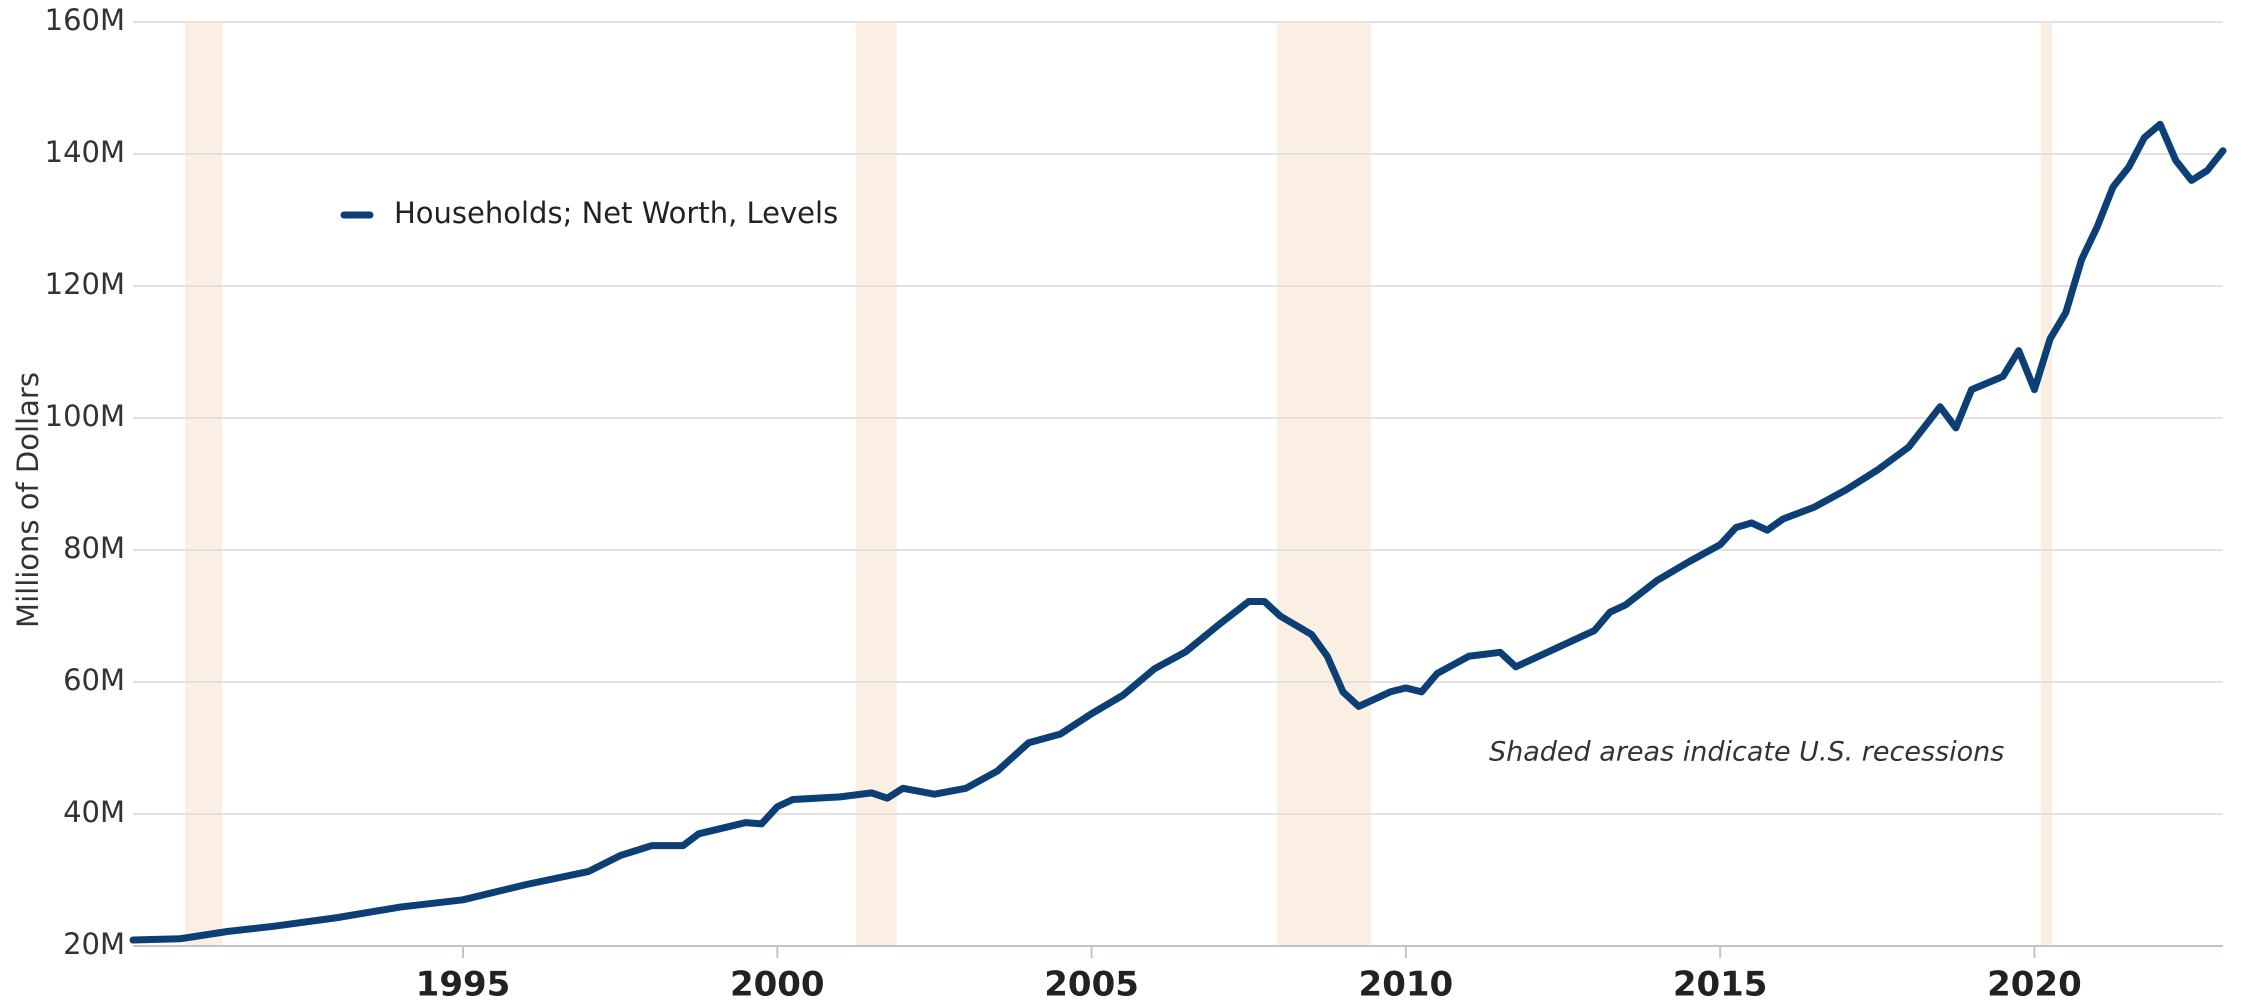 This screenshot has width=2249, height=1002. I want to click on x-tick-label: 1995, so click(463, 983).